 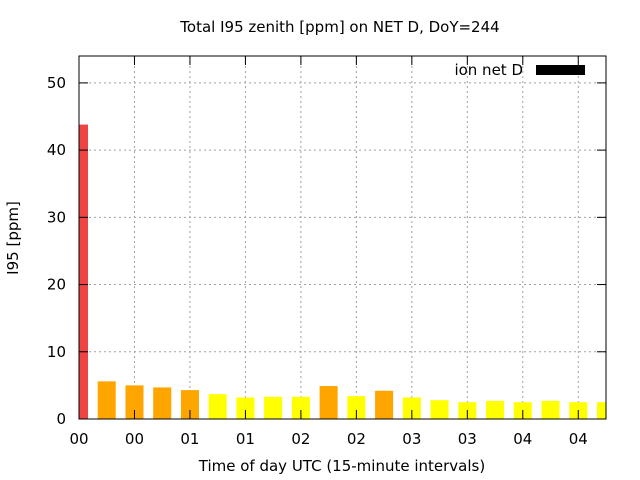 I want to click on y-tick-label: 40, so click(x=56, y=150).